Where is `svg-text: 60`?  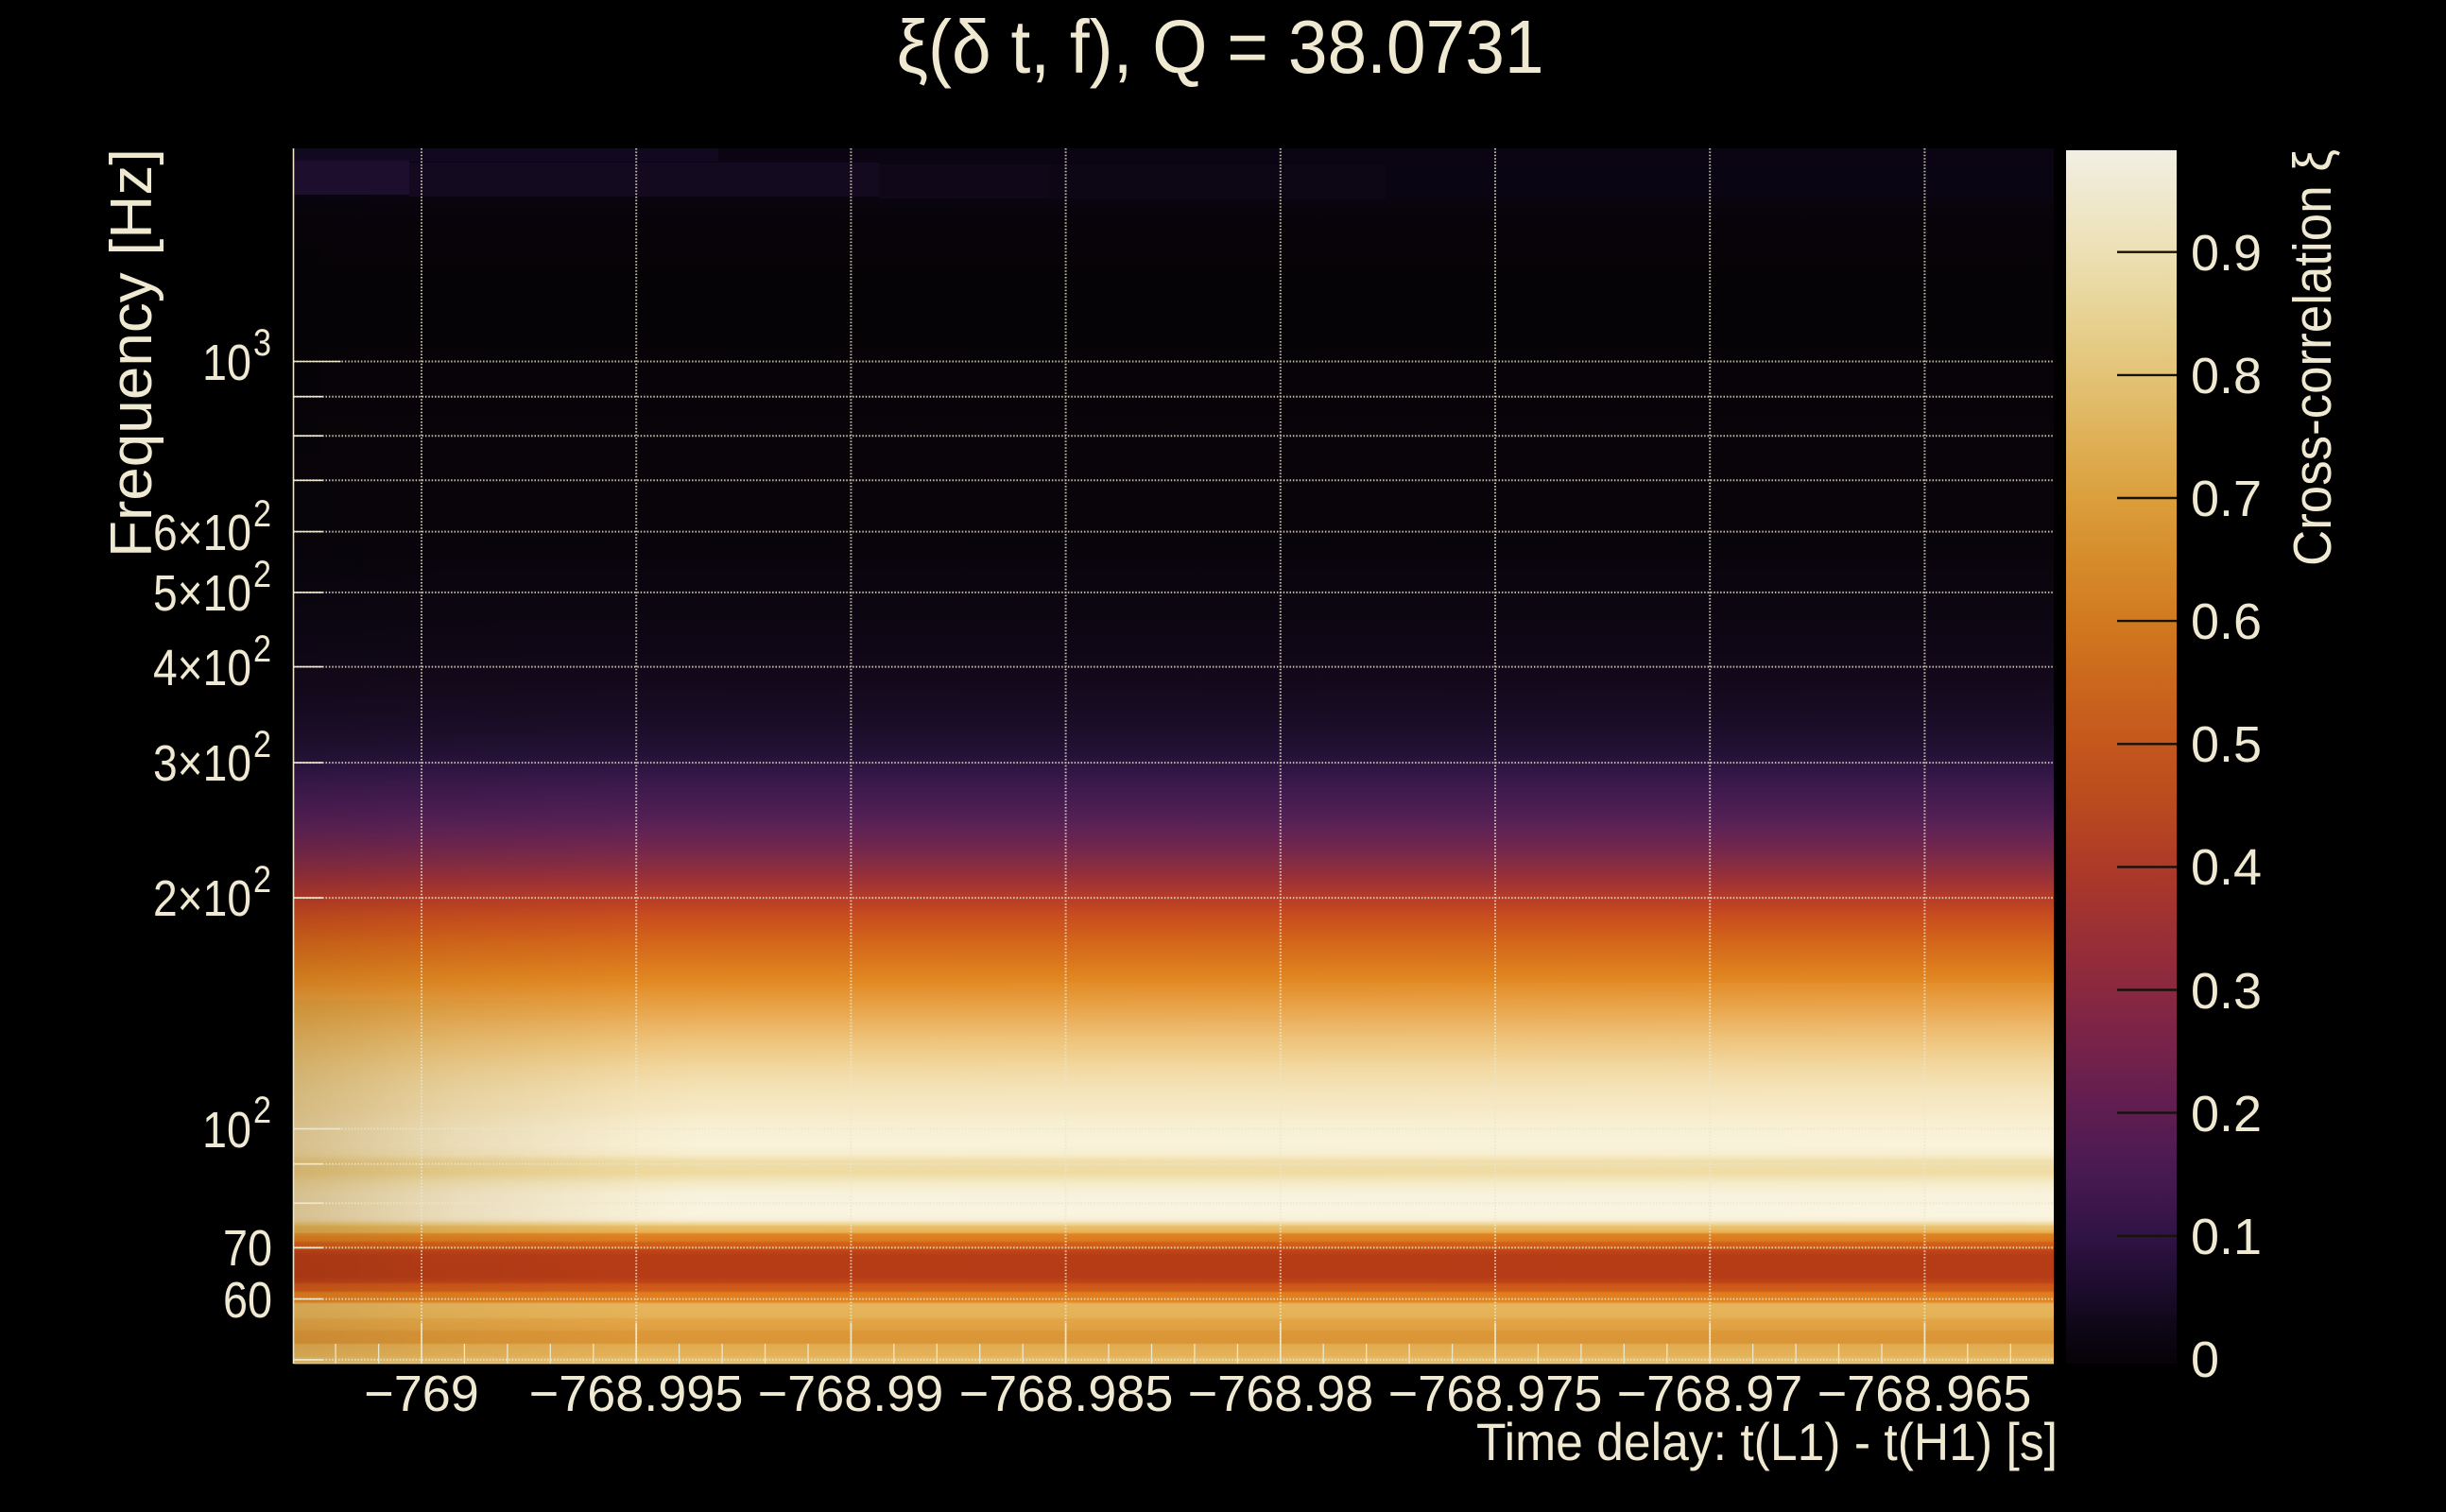
svg-text: 60 is located at coordinates (247, 1300).